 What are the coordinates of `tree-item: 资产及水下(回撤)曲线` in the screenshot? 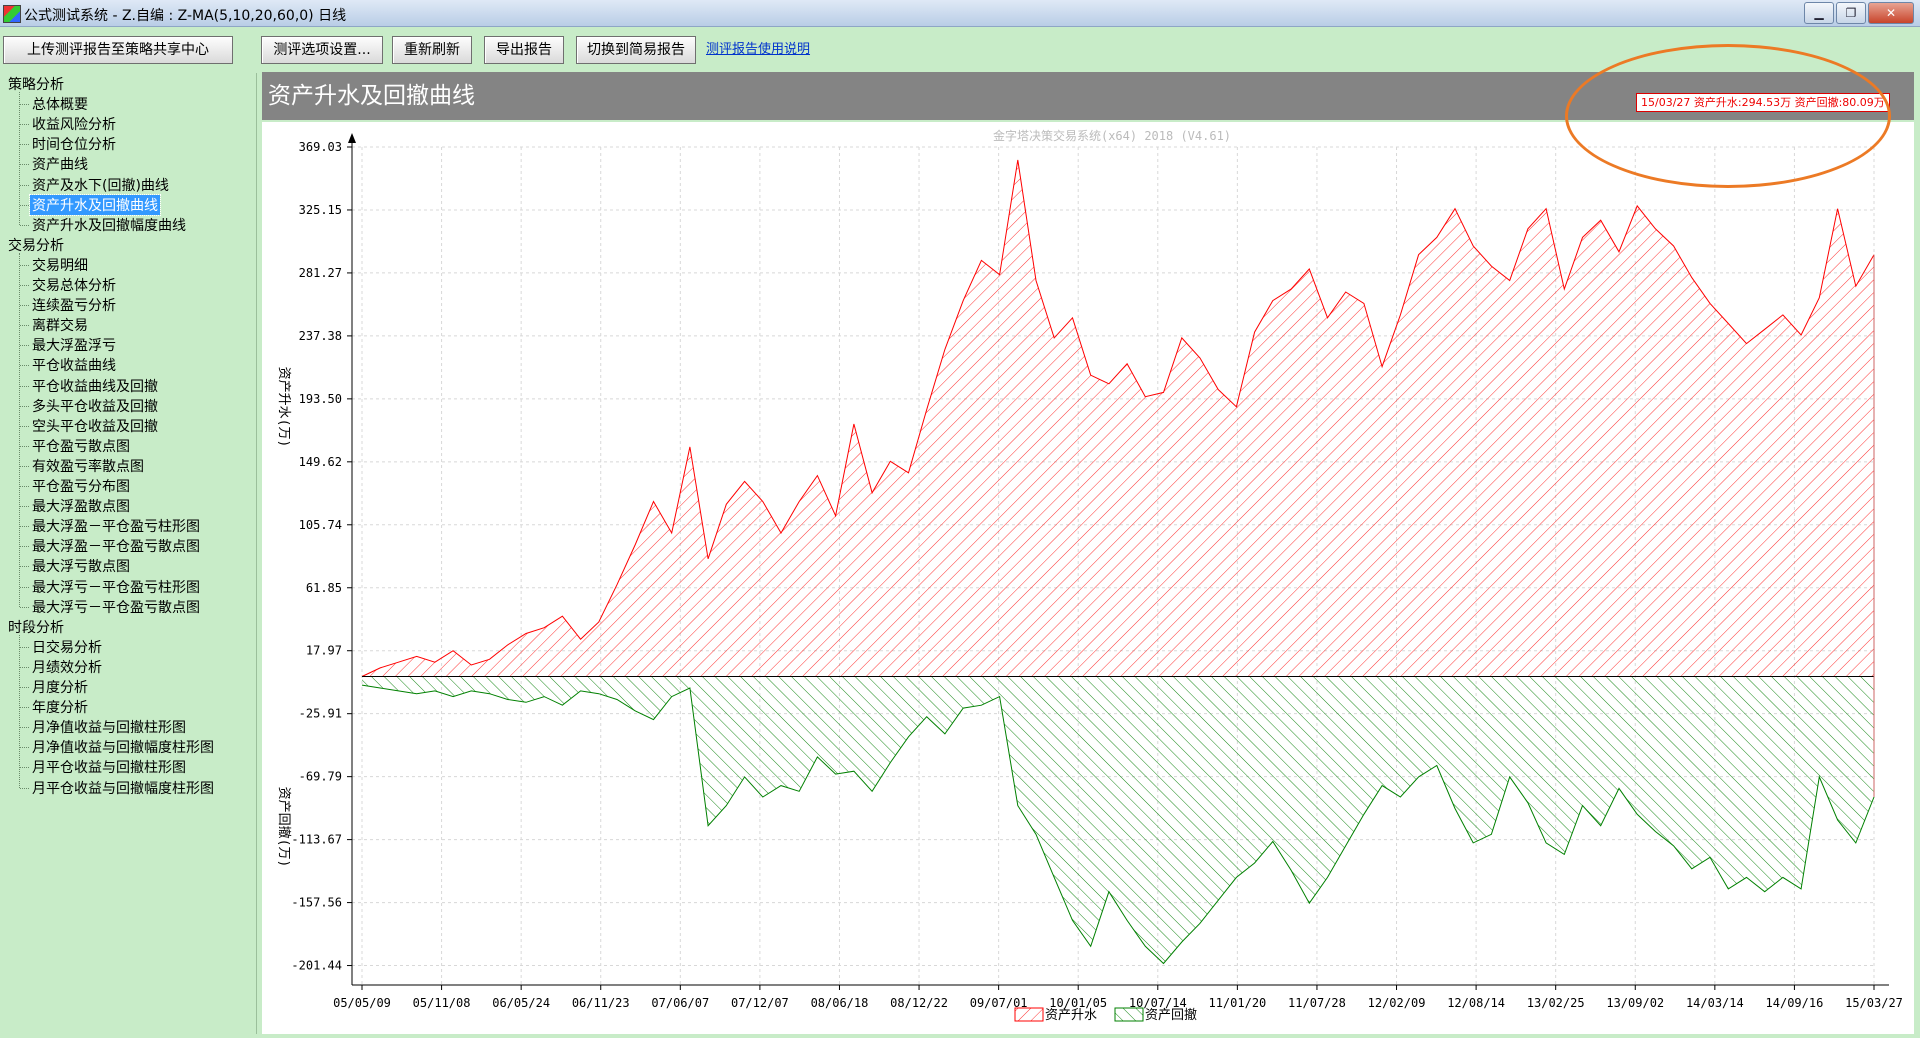 It's located at (100, 185).